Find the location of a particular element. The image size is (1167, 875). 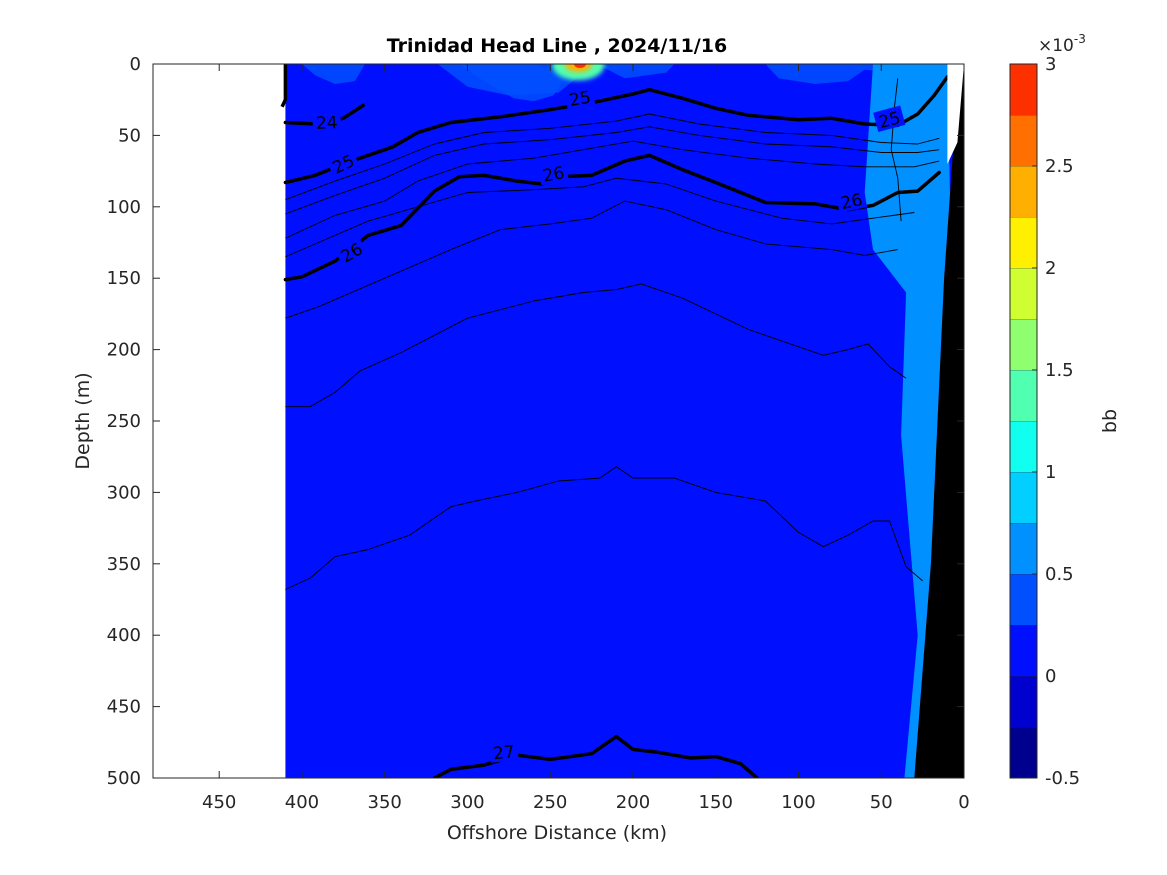

x-tick-label: 350 is located at coordinates (385, 802).